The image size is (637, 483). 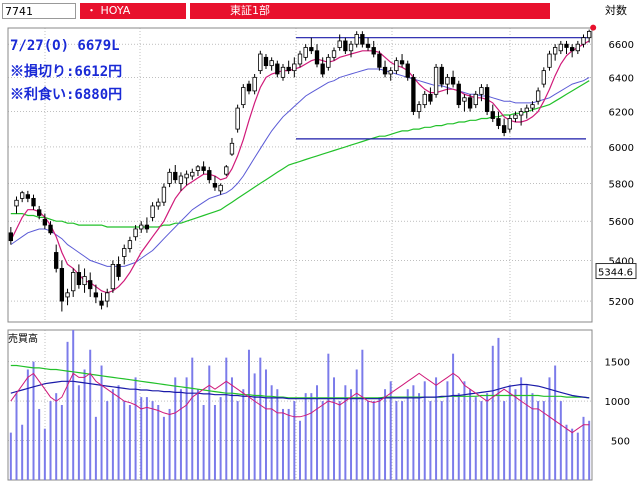 I want to click on volume-ma-green, so click(x=300, y=381).